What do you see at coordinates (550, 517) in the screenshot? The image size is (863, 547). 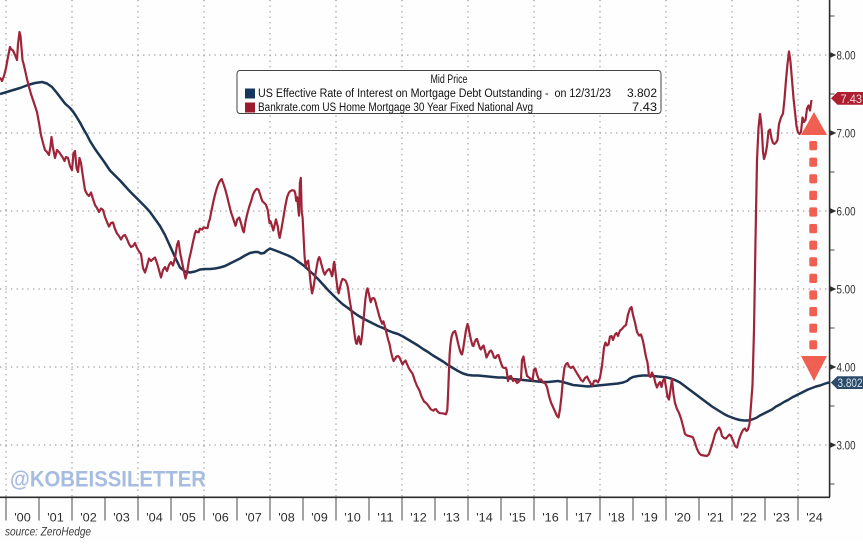 I see `svg-text: '16` at bounding box center [550, 517].